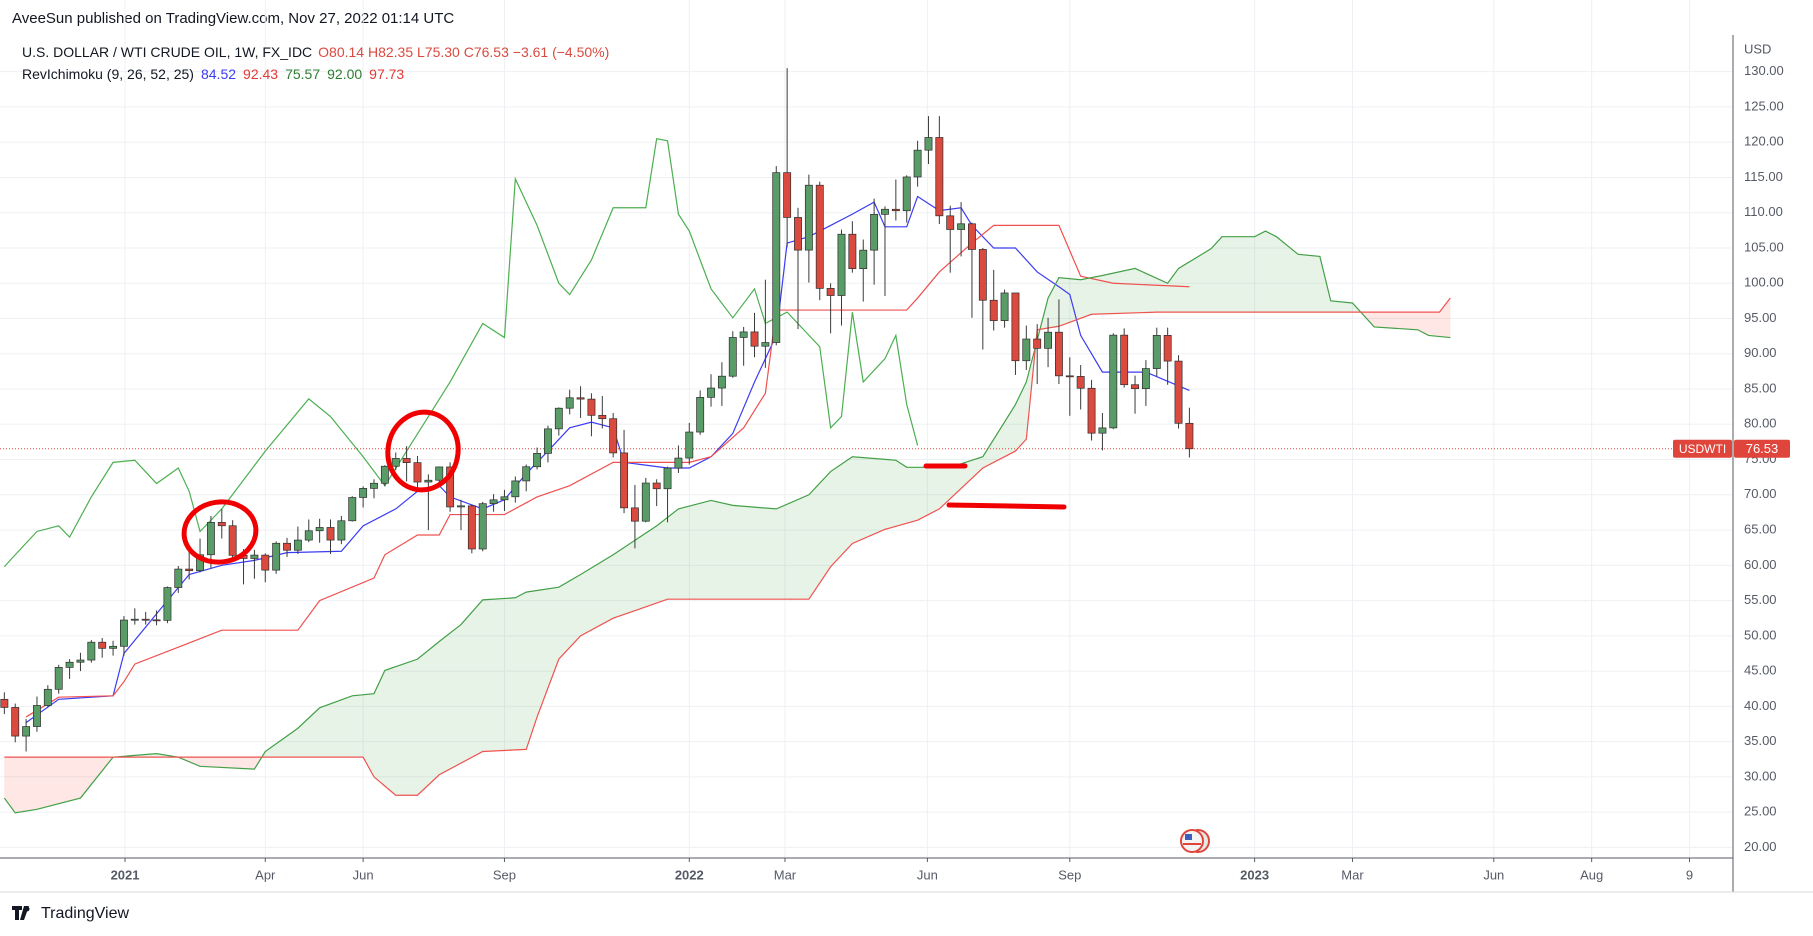 Image resolution: width=1813 pixels, height=936 pixels. Describe the element at coordinates (265, 874) in the screenshot. I see `x-tick-label: Apr` at that location.